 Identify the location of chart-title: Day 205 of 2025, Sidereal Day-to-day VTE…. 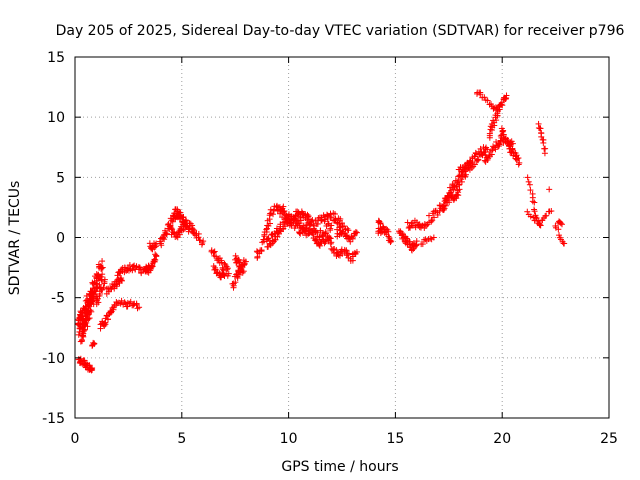
(340, 31).